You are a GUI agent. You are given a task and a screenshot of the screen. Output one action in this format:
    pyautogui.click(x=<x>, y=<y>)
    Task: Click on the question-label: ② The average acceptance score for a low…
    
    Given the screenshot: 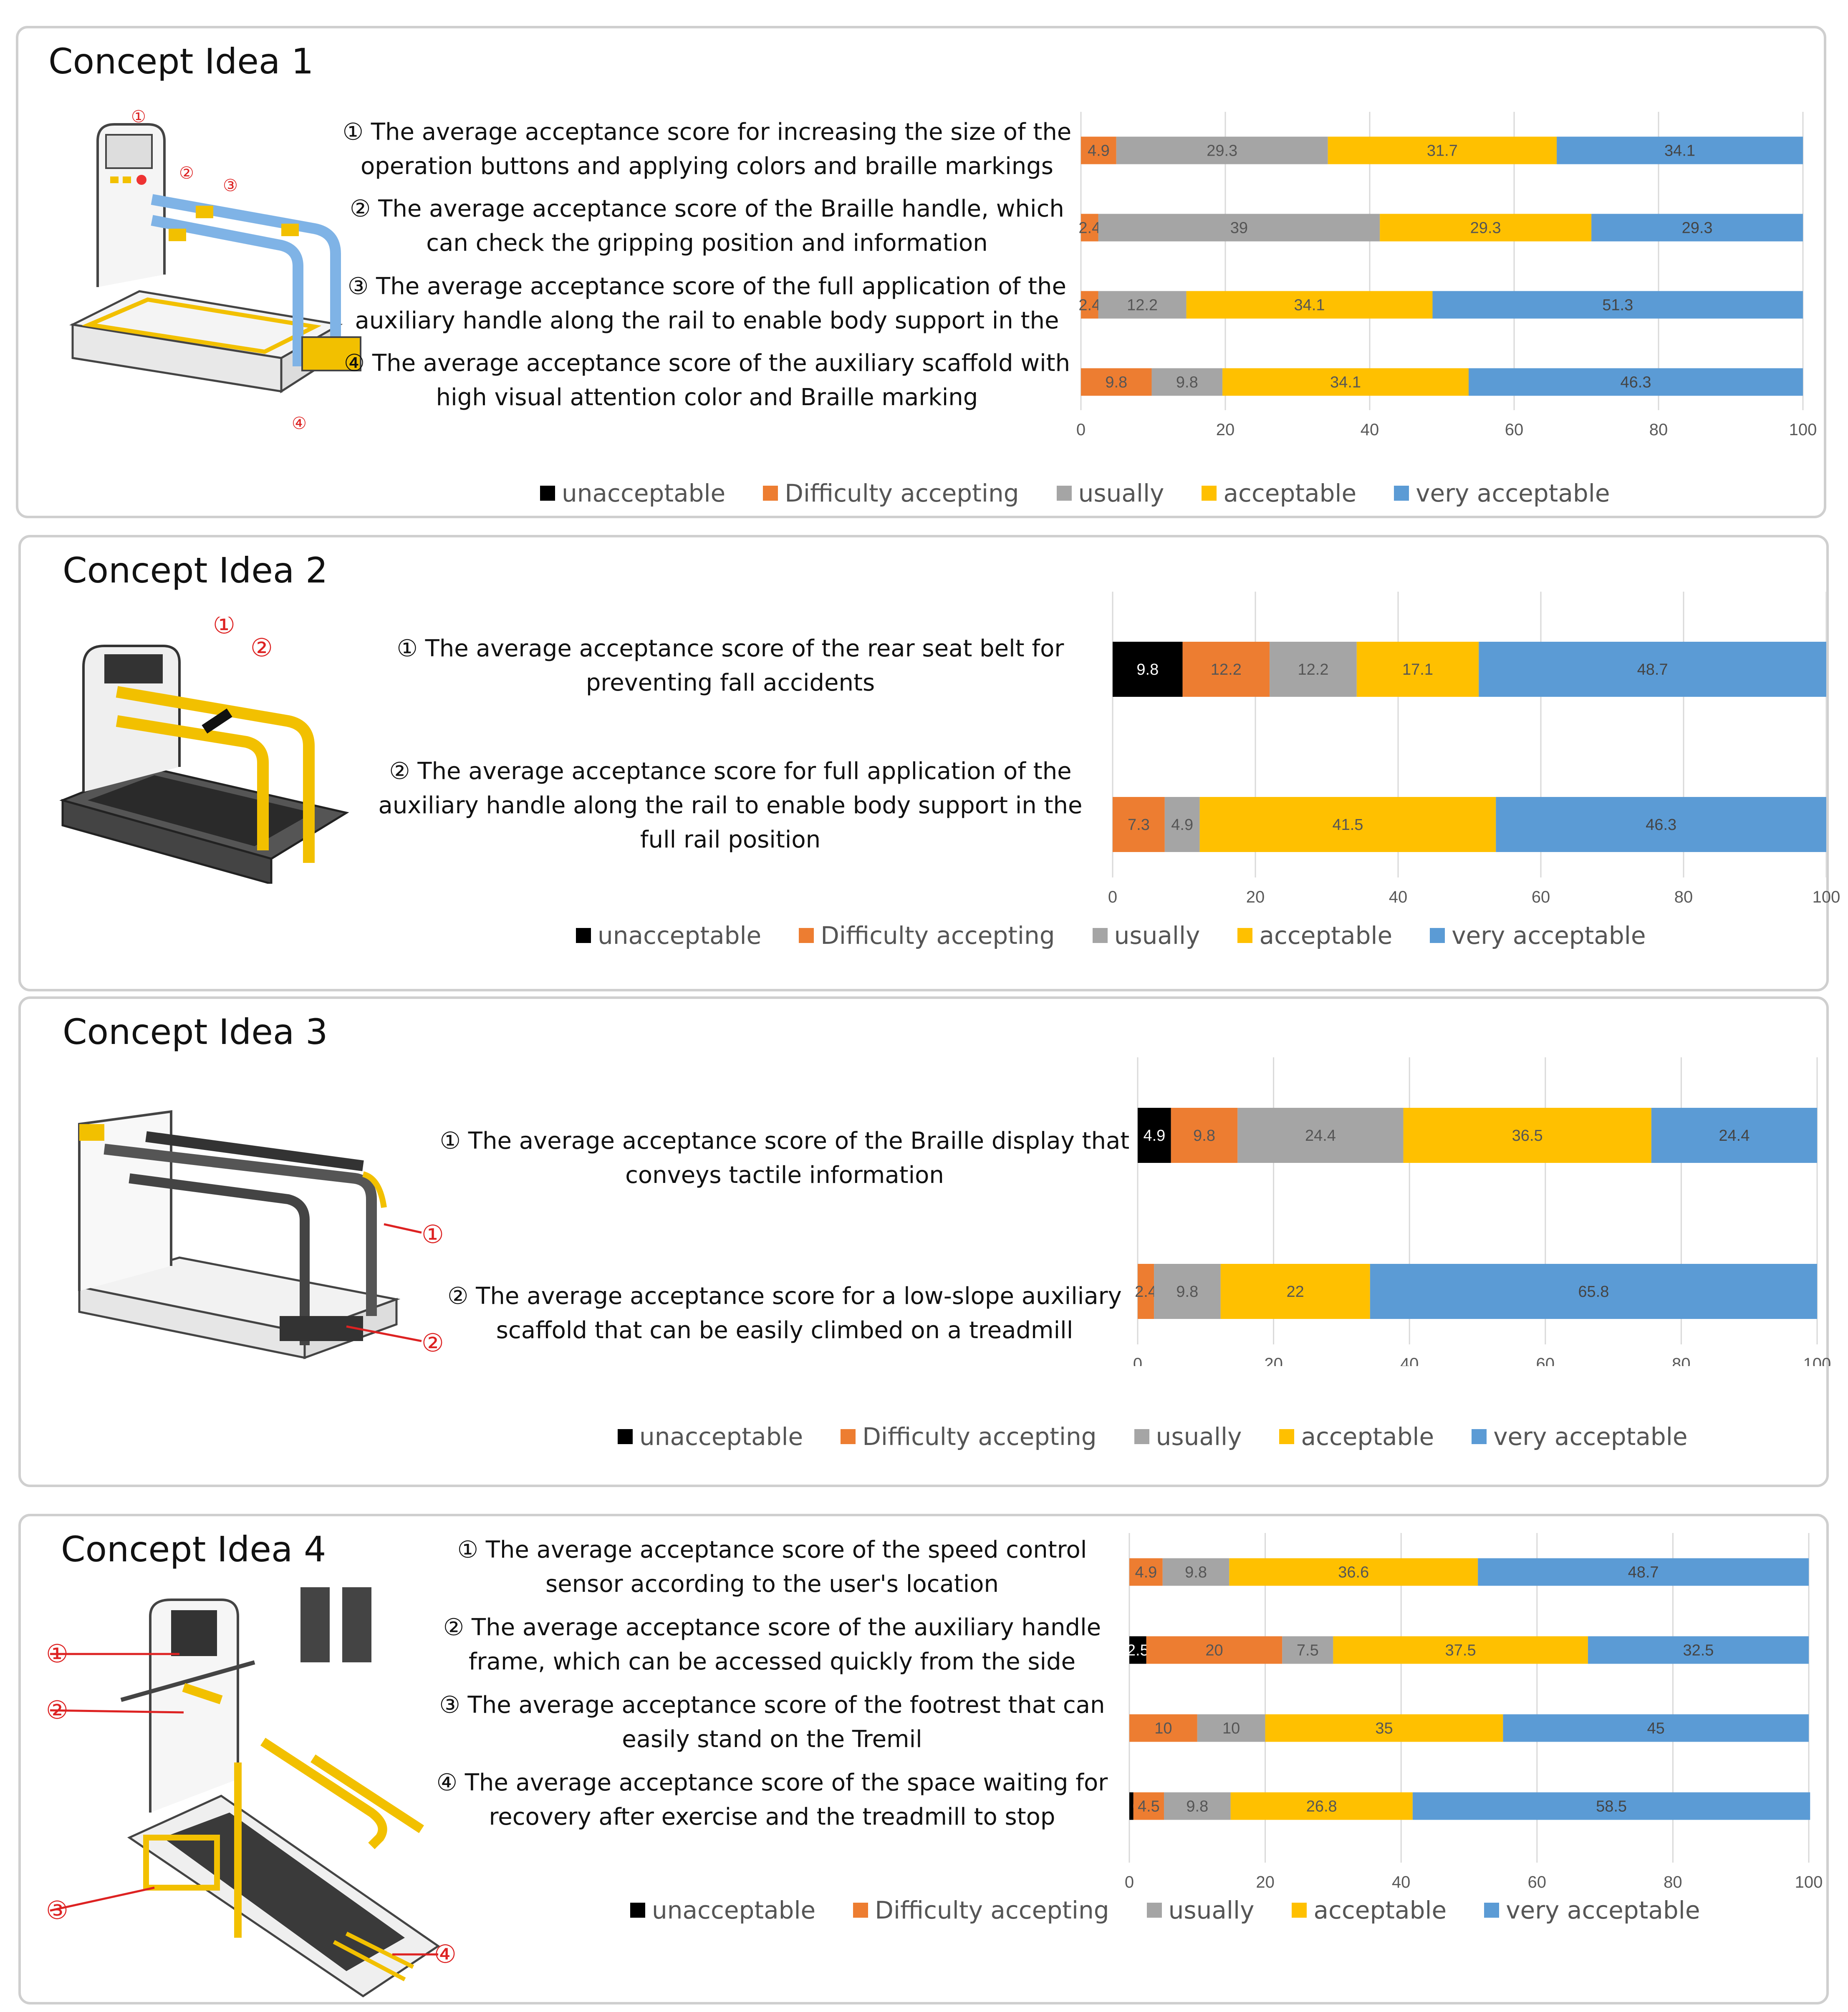 What is the action you would take?
    pyautogui.click(x=784, y=1313)
    